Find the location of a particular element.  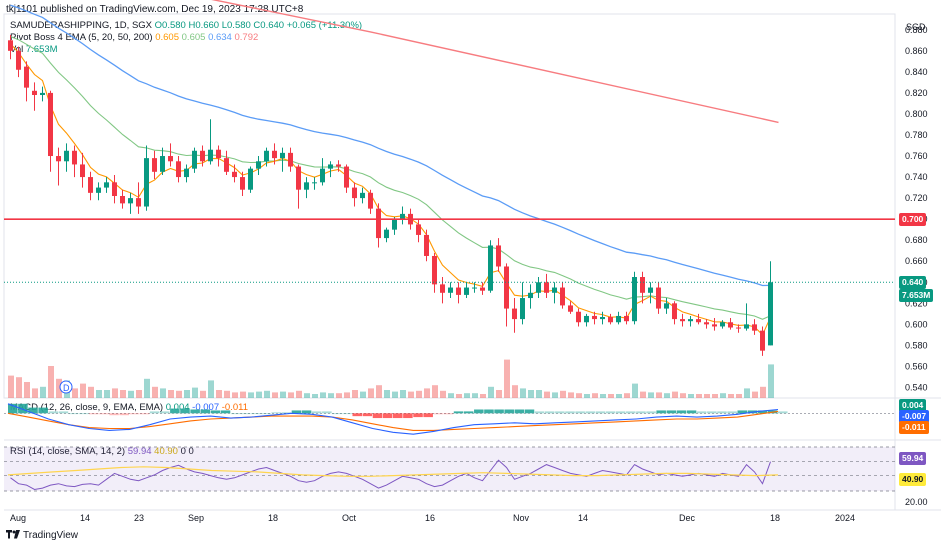

macd-indicator-name: MACD (12, 26, close, 9, EMA, EMA) is located at coordinates (87, 407).